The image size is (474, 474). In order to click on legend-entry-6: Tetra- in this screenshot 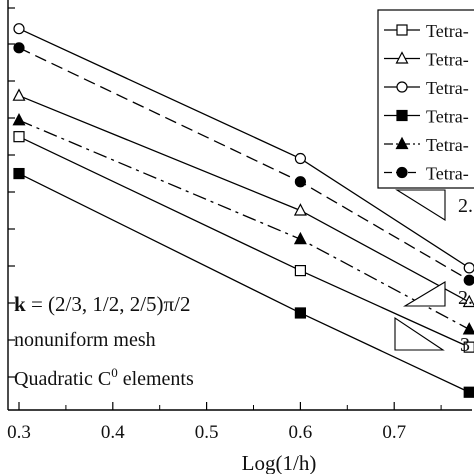, I will do `click(426, 174)`.